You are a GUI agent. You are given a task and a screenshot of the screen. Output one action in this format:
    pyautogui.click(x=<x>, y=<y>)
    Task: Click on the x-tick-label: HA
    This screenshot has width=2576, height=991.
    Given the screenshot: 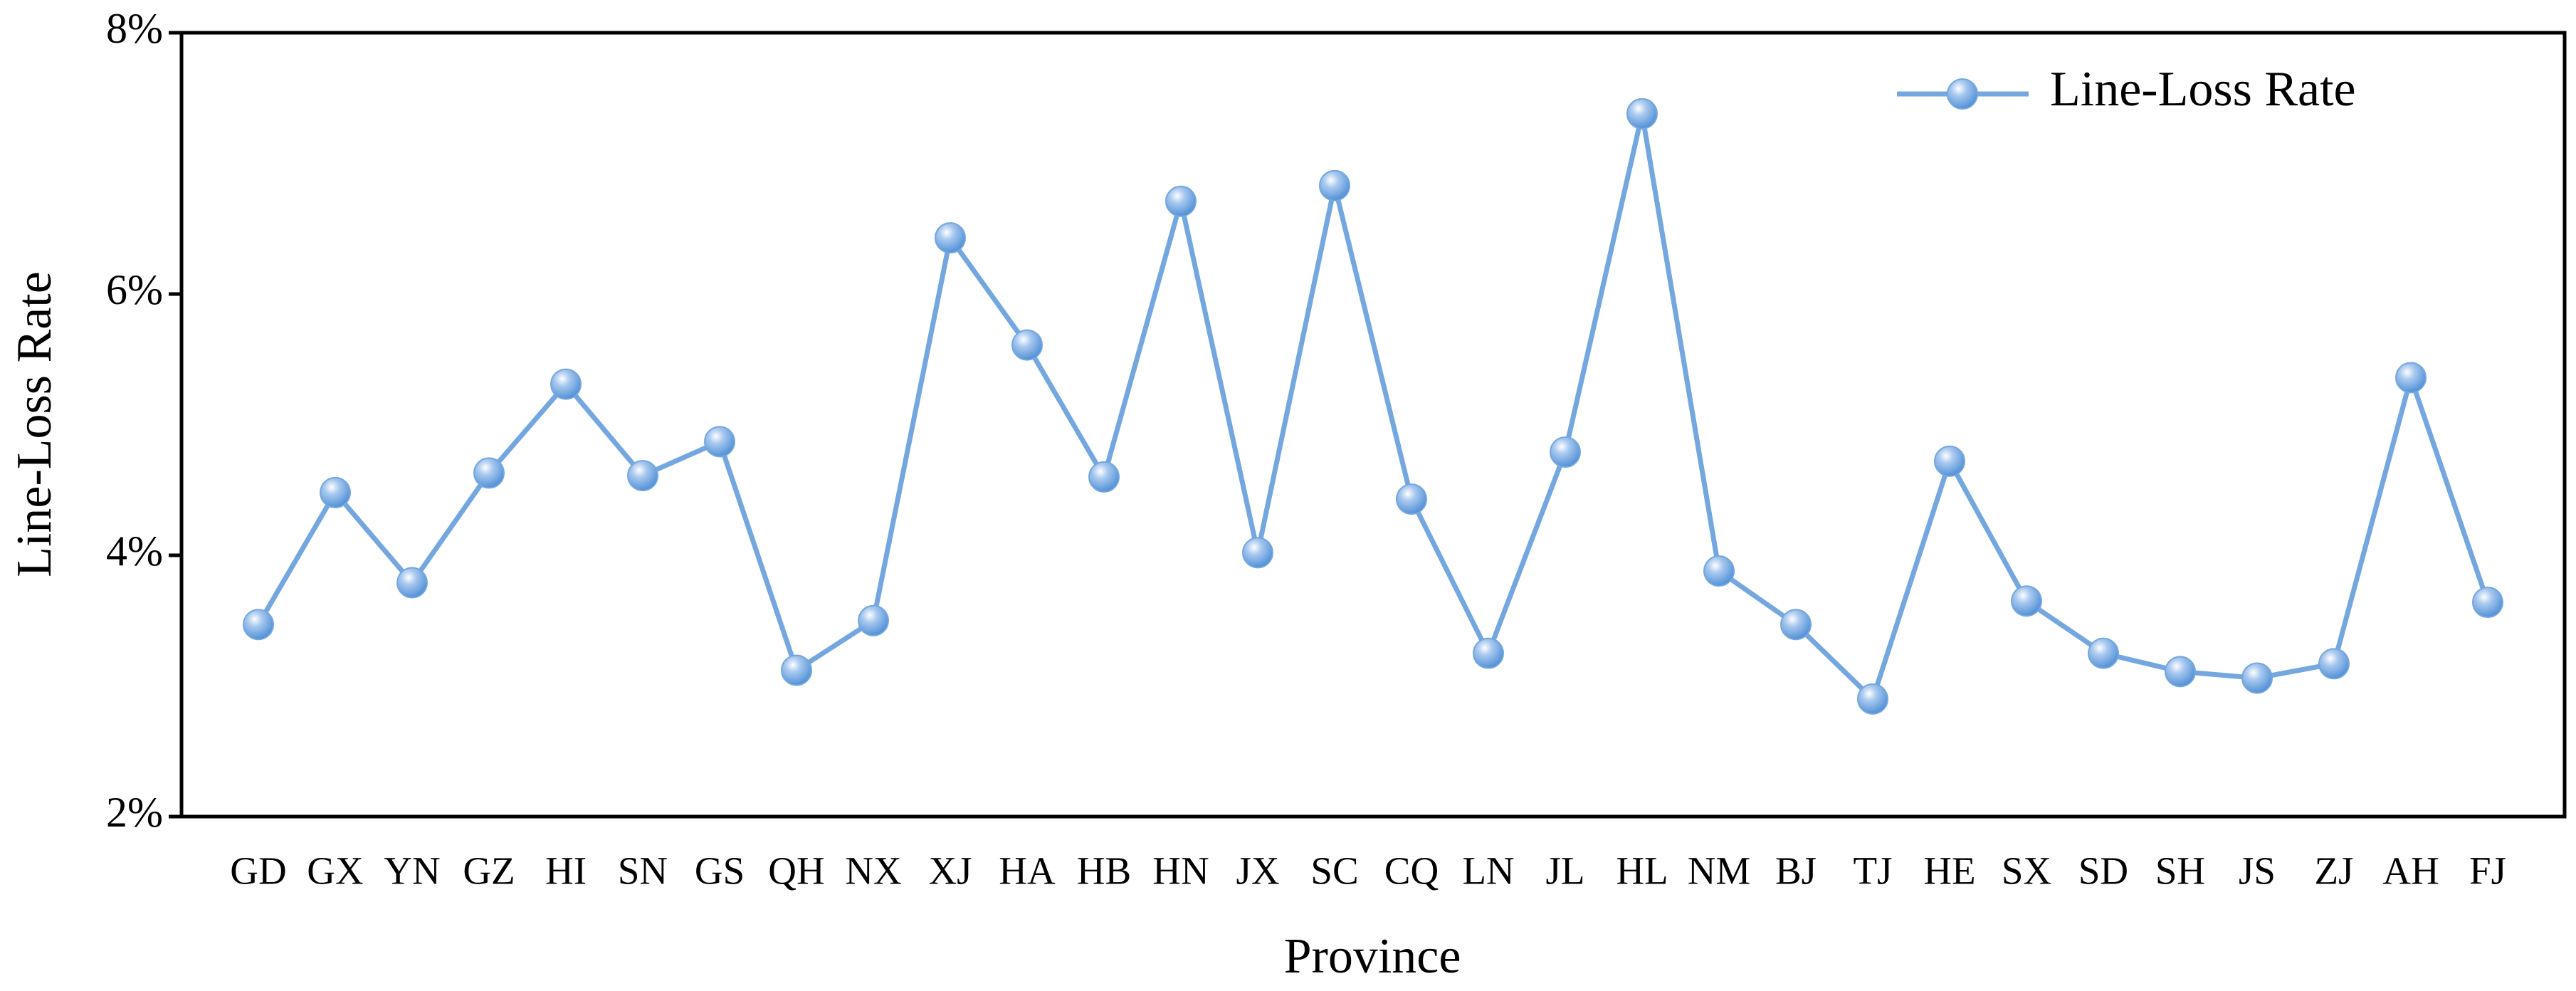 What is the action you would take?
    pyautogui.click(x=1028, y=871)
    